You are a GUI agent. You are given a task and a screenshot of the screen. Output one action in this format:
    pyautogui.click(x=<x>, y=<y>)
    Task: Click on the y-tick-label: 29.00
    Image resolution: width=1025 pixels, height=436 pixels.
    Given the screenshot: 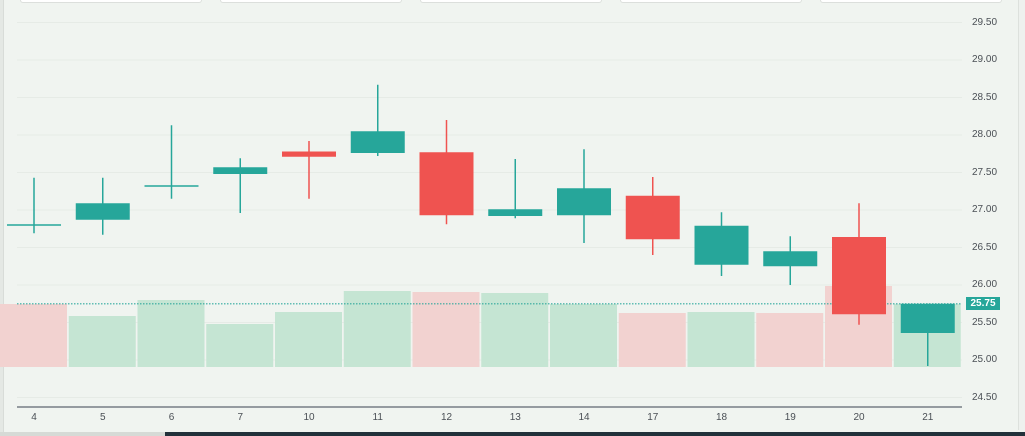 What is the action you would take?
    pyautogui.click(x=985, y=59)
    